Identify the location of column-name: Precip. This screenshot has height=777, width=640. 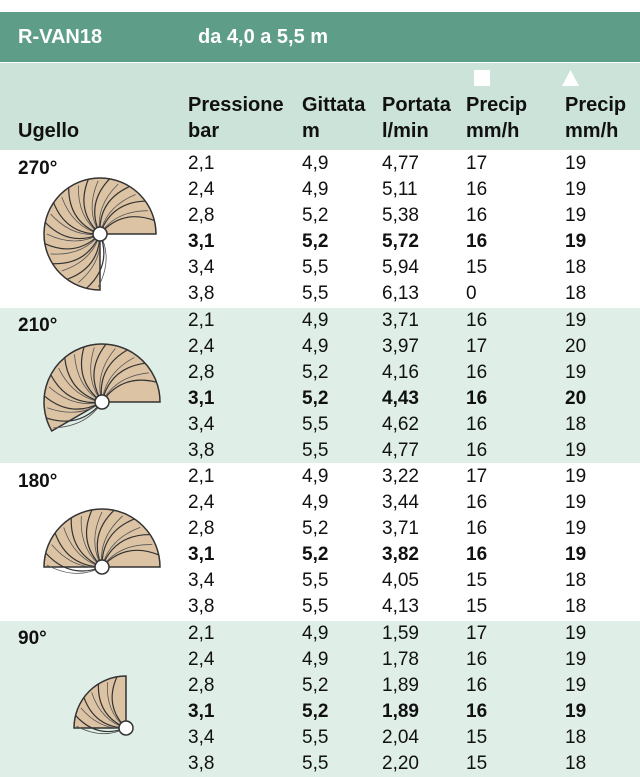
(596, 105).